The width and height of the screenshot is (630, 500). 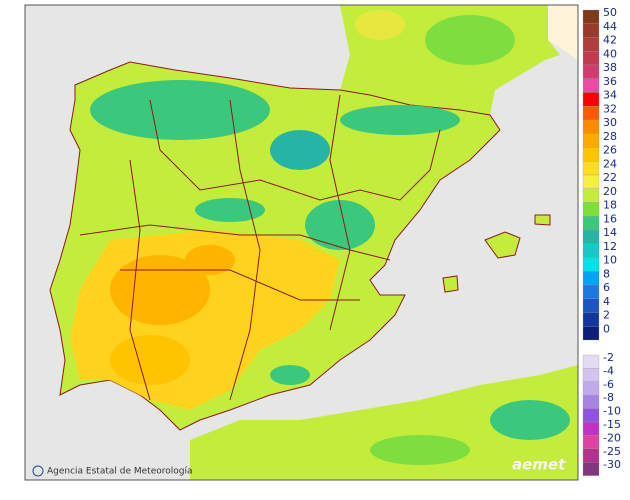 What do you see at coordinates (120, 472) in the screenshot?
I see `credit: Agencia Estatal de Meteorología` at bounding box center [120, 472].